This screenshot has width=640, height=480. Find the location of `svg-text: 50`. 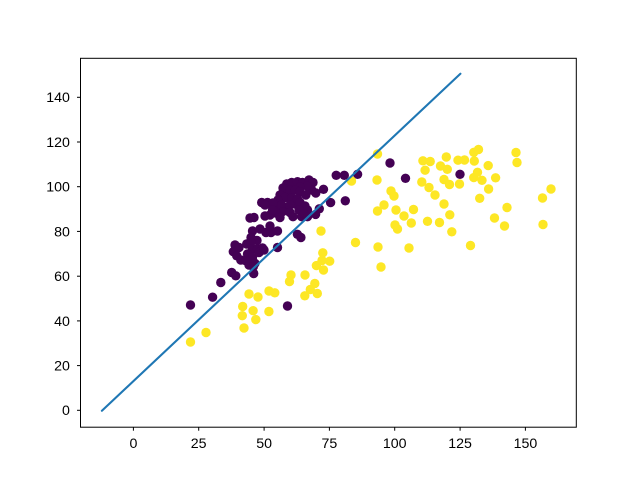

svg-text: 50 is located at coordinates (264, 444).